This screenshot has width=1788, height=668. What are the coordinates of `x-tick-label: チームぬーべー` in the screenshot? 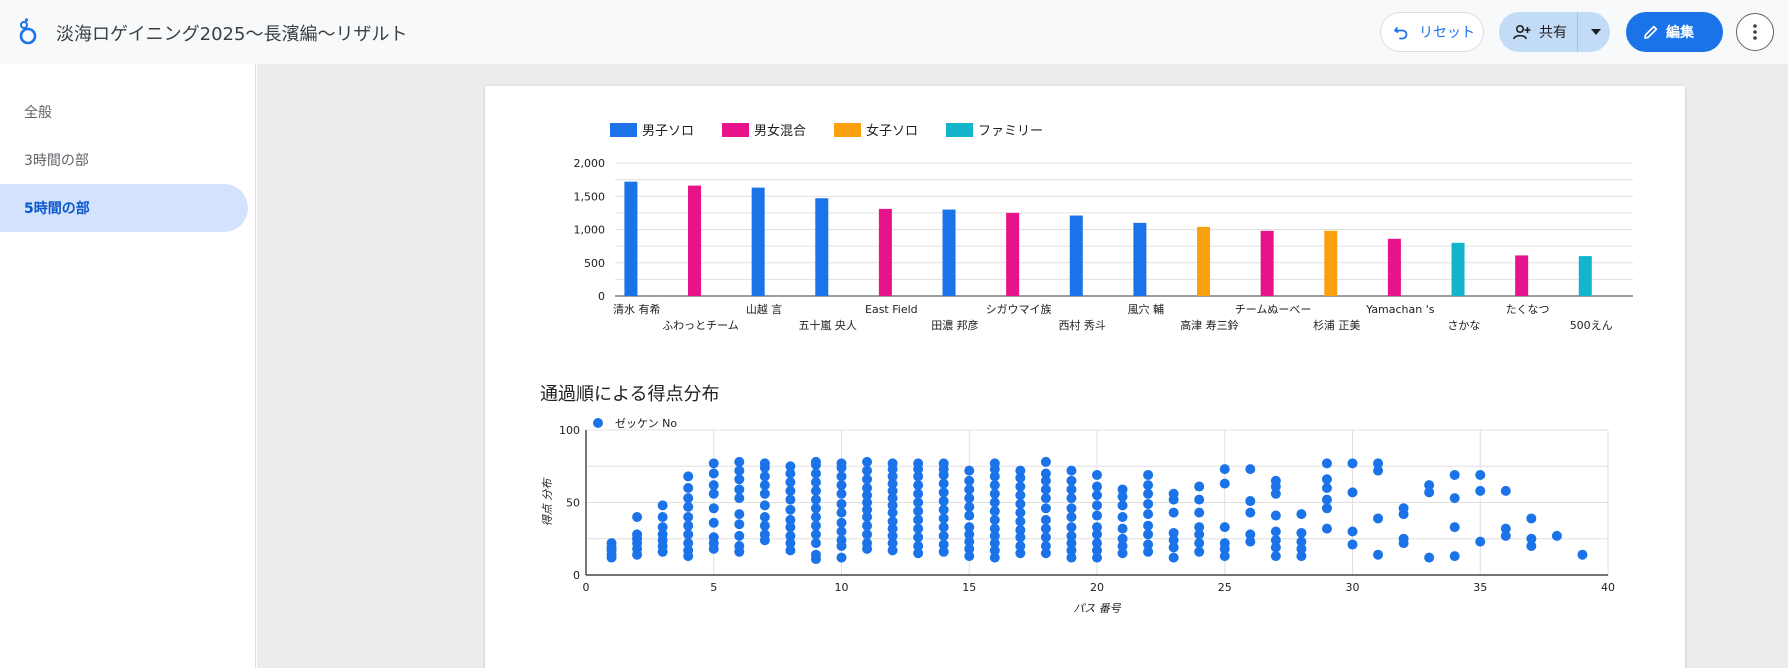 It's located at (1273, 309).